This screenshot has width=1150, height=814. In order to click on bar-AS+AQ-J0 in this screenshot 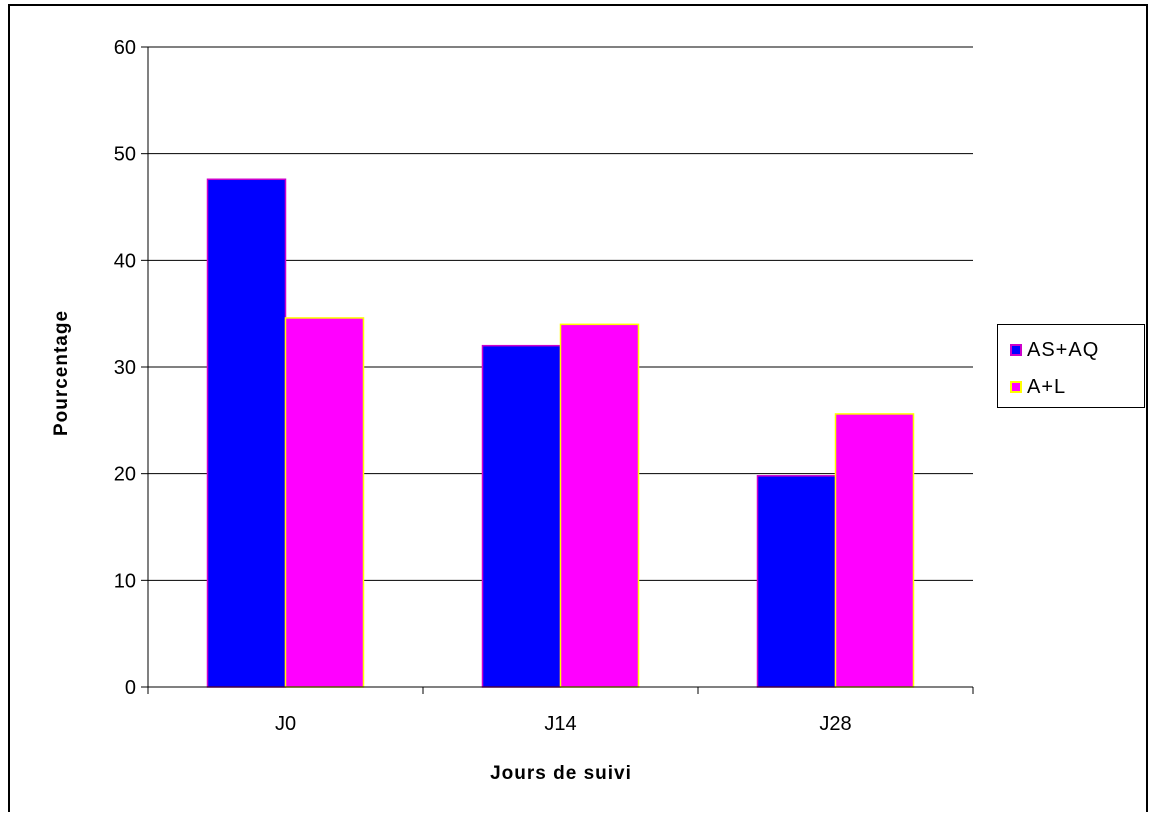, I will do `click(246, 433)`.